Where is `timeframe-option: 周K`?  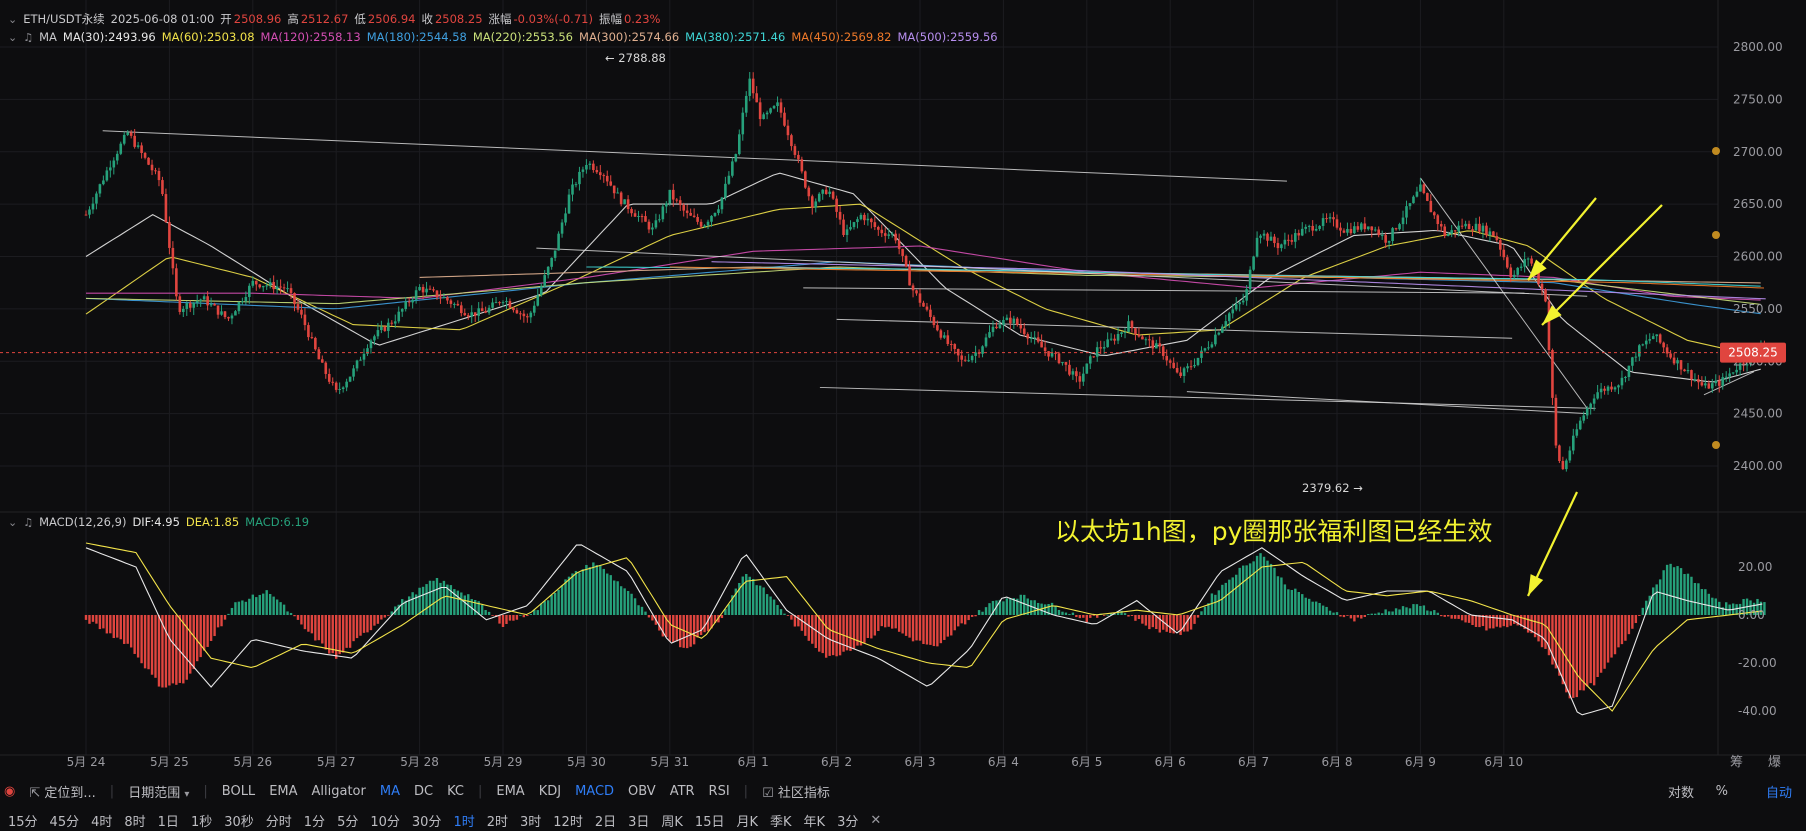 timeframe-option: 周K is located at coordinates (672, 822).